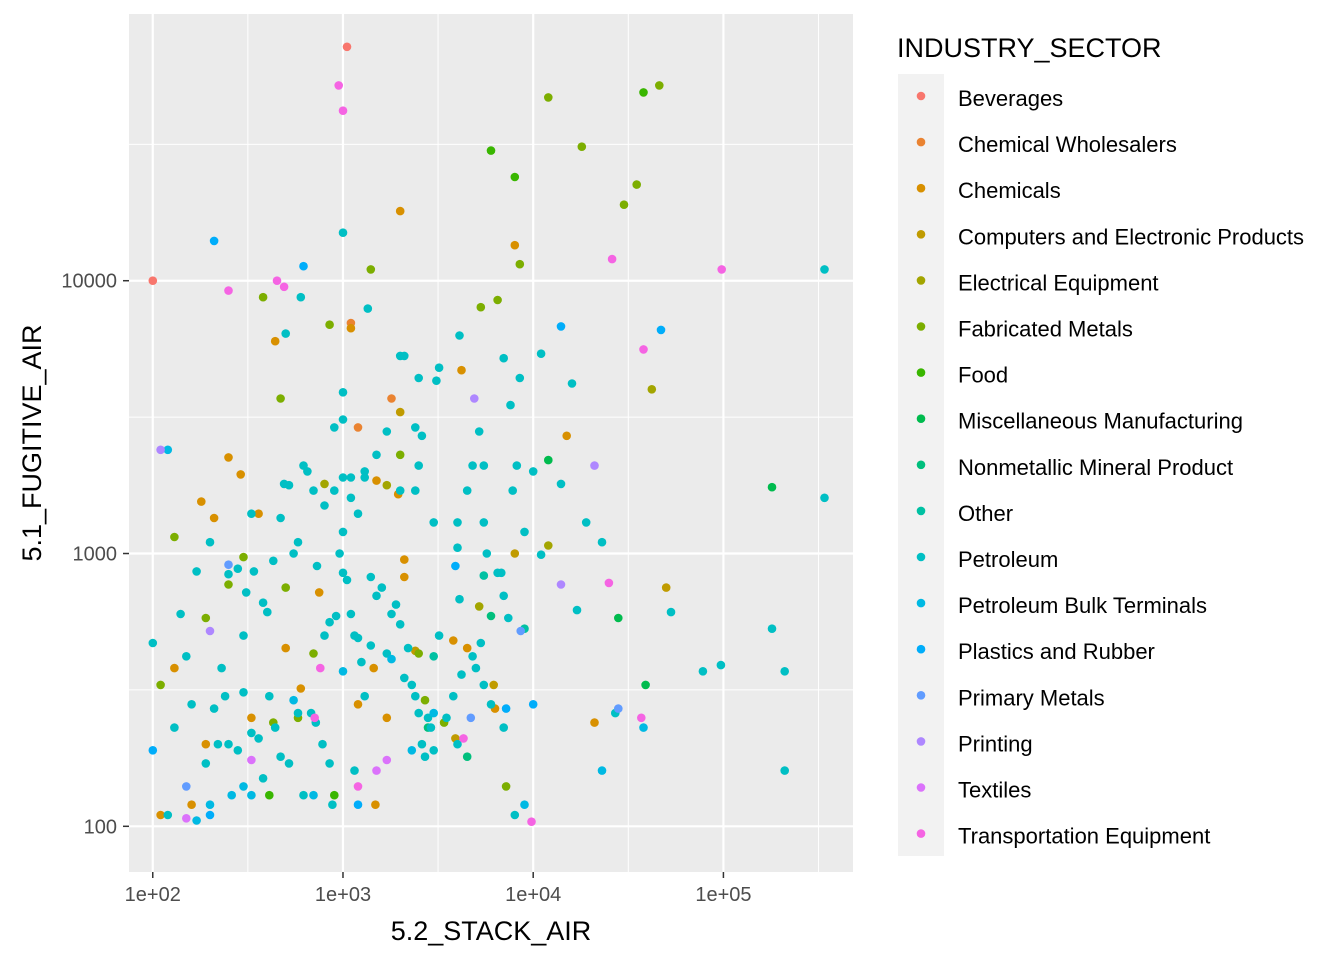 The width and height of the screenshot is (1344, 960). Describe the element at coordinates (995, 743) in the screenshot. I see `legend-label: Printing` at that location.